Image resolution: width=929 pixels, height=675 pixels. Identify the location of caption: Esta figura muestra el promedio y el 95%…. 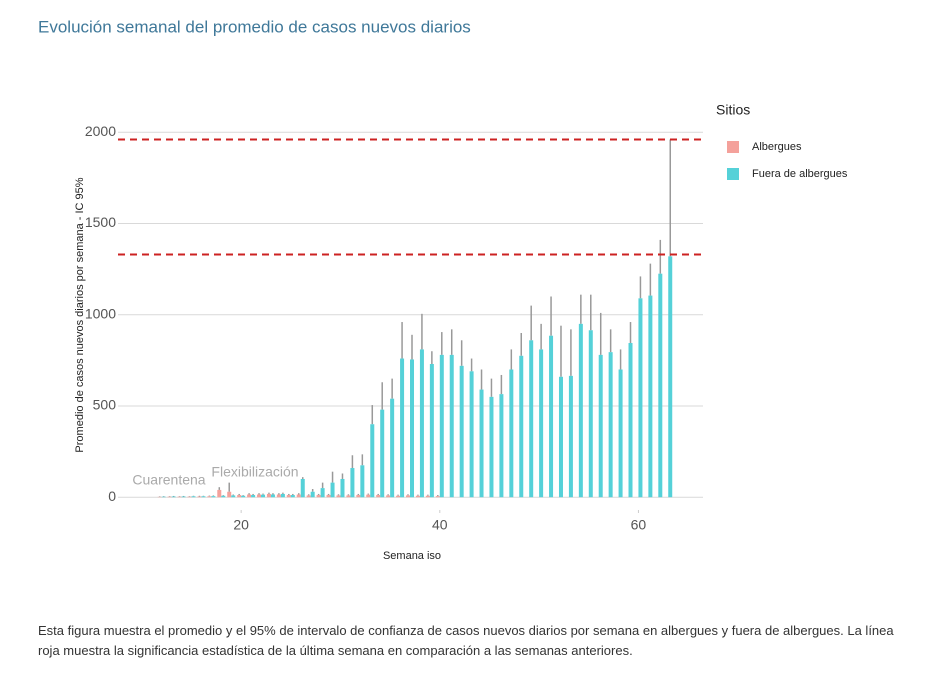
(466, 640).